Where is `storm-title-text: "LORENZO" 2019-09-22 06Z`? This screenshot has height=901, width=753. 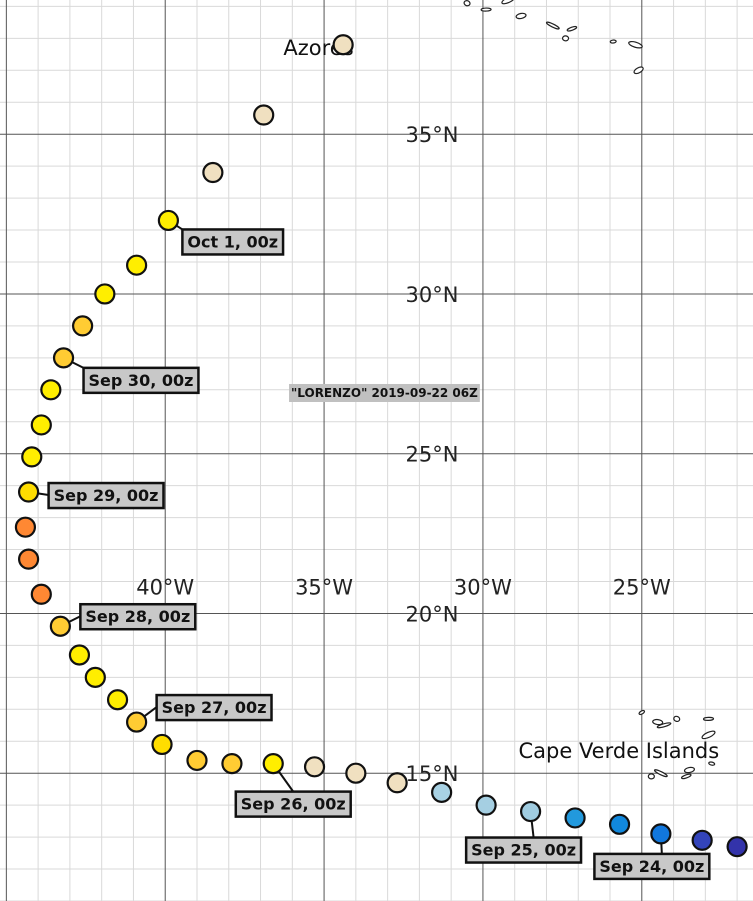 storm-title-text: "LORENZO" 2019-09-22 06Z is located at coordinates (384, 393).